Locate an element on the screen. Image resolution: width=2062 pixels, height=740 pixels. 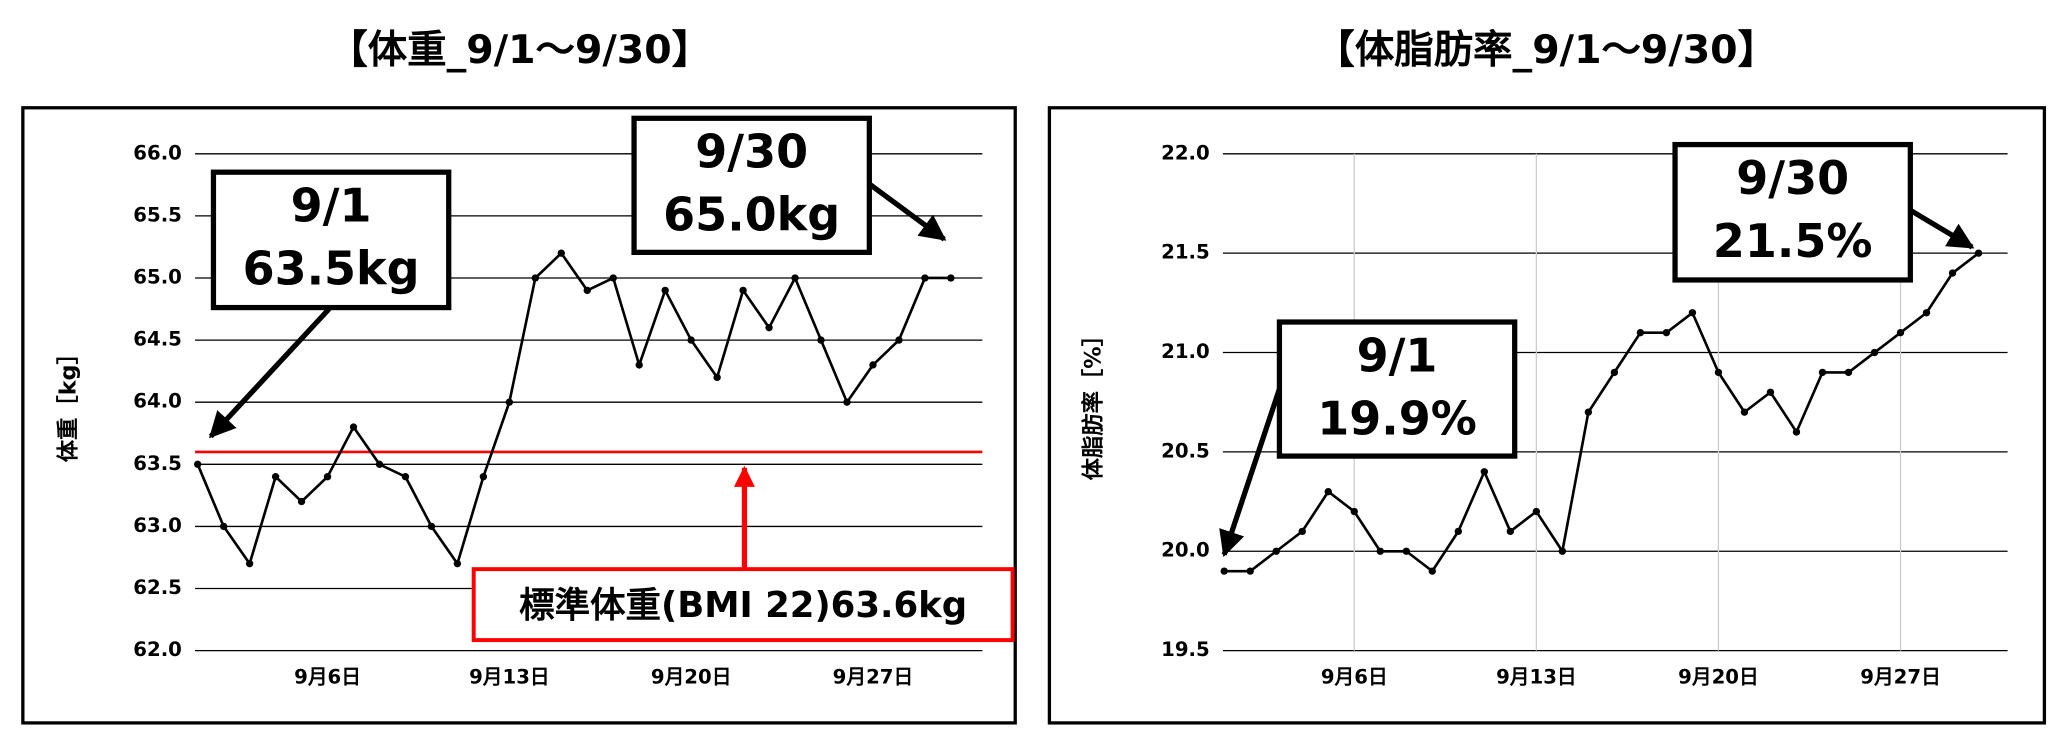
y-axis-label: 体脂肪率［%］ is located at coordinates (1093, 402).